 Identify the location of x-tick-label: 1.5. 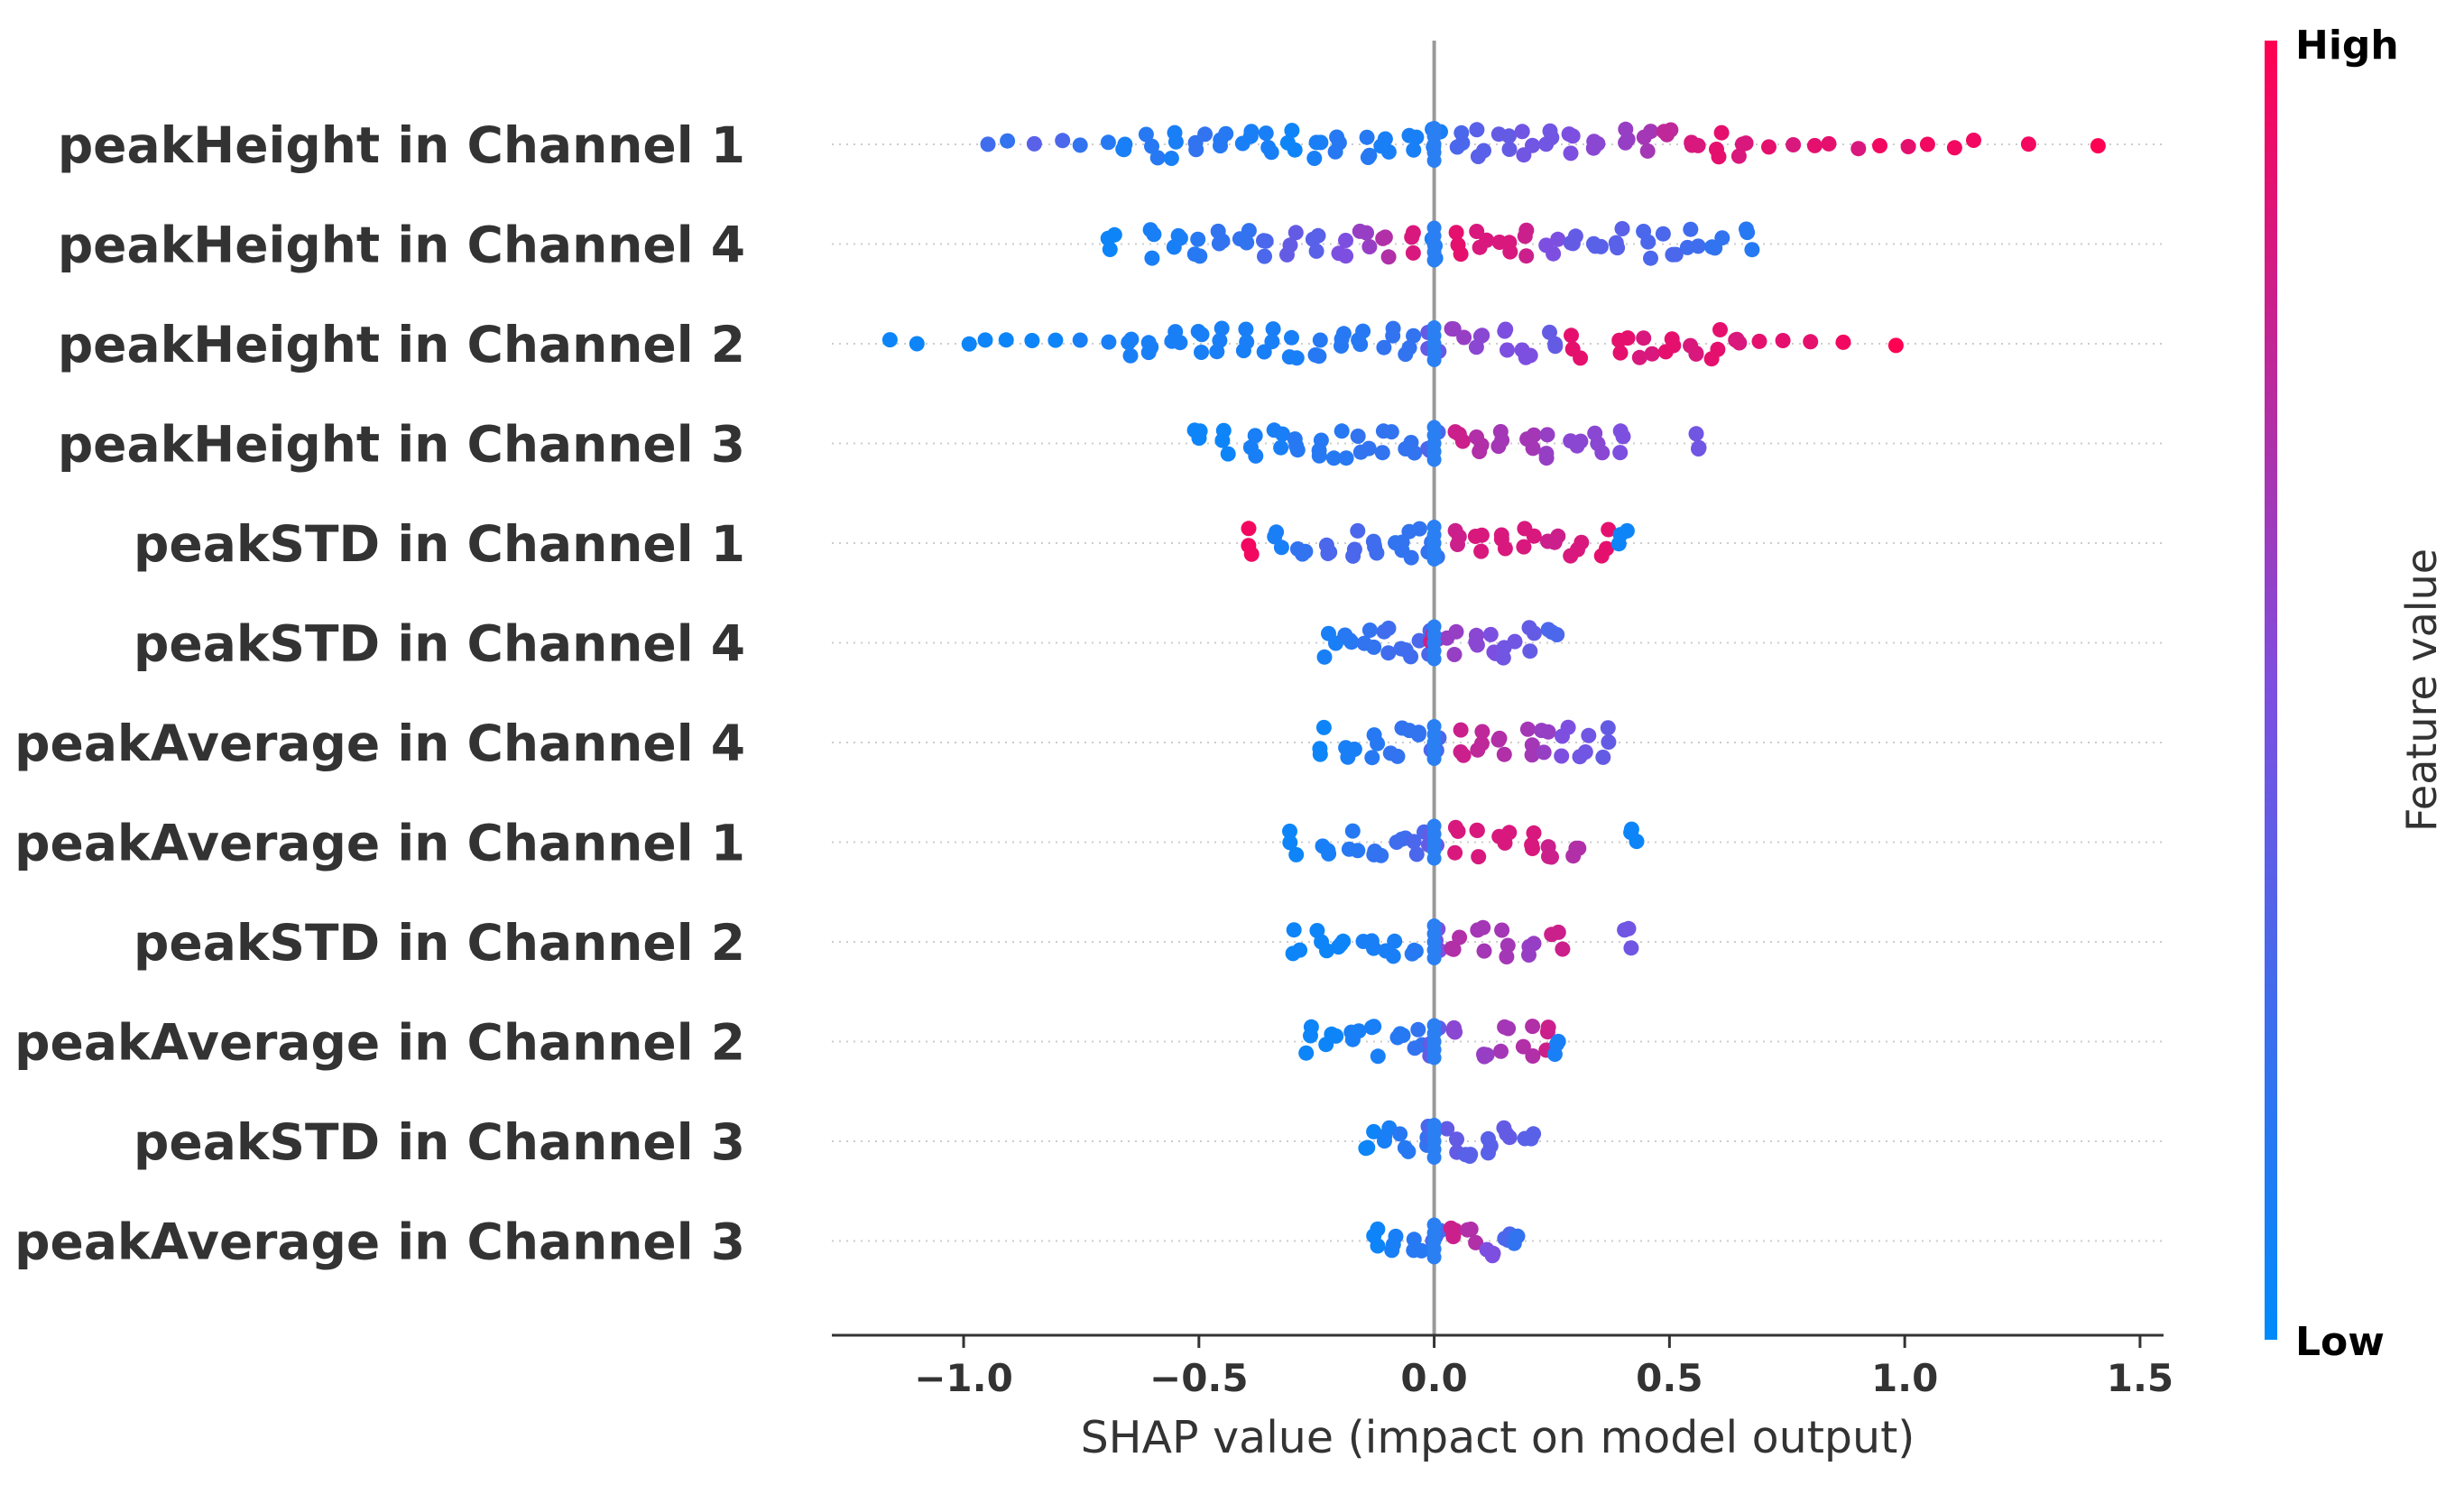
(2140, 1378).